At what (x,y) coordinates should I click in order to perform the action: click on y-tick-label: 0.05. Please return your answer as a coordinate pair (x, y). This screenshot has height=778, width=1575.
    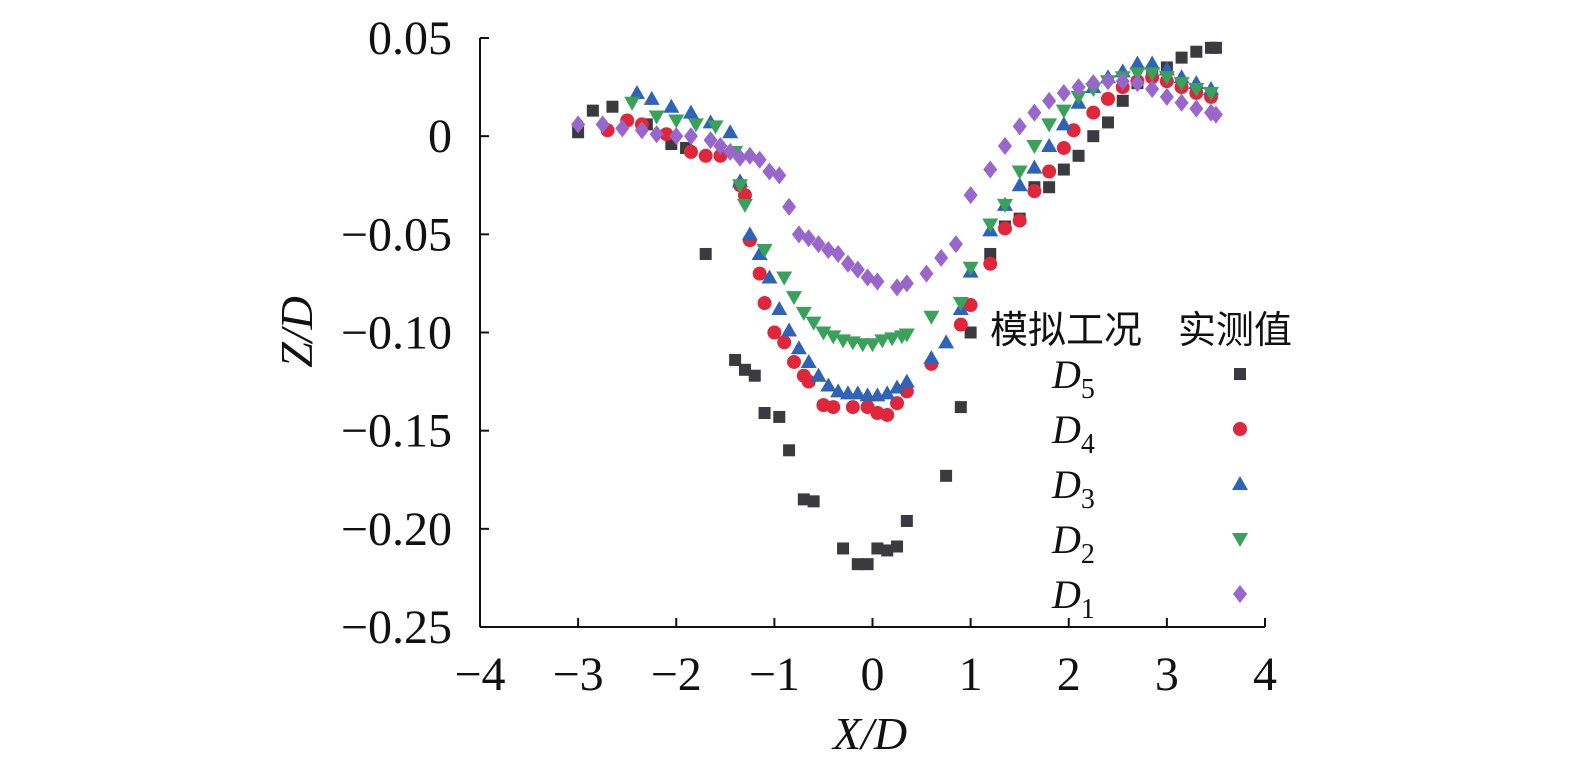
    Looking at the image, I should click on (410, 38).